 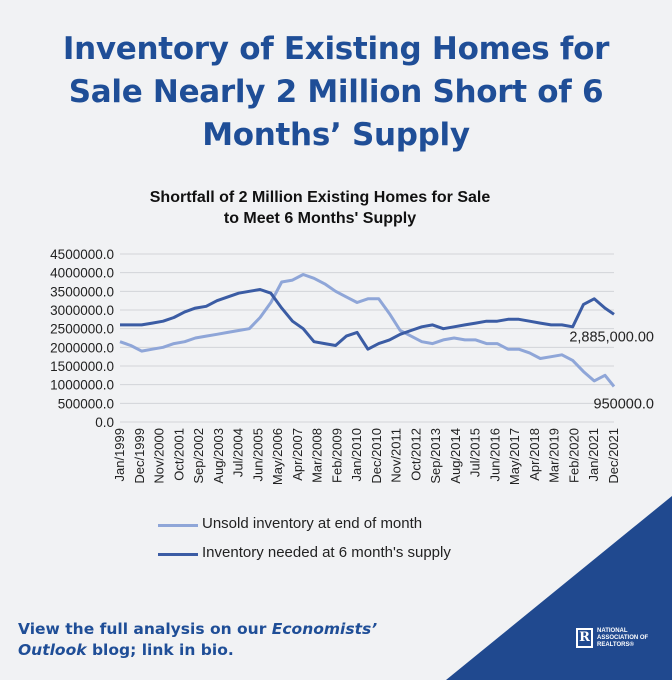 What do you see at coordinates (139, 456) in the screenshot?
I see `x-tick-label: Dec/1999` at bounding box center [139, 456].